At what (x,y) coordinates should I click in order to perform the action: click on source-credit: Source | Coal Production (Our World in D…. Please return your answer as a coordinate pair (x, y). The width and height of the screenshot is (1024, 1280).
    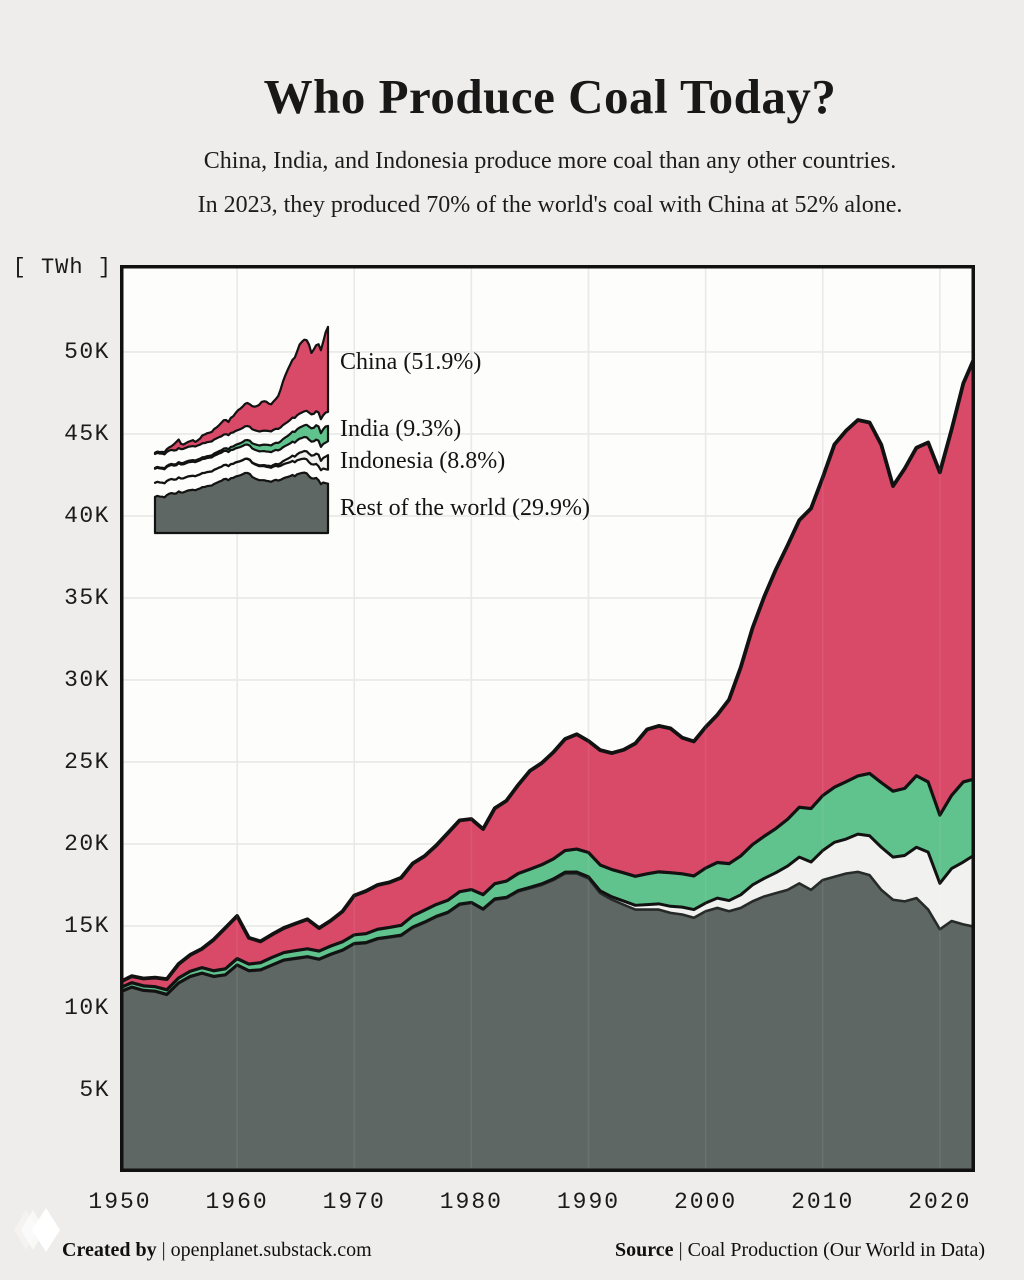
    Looking at the image, I should click on (800, 1250).